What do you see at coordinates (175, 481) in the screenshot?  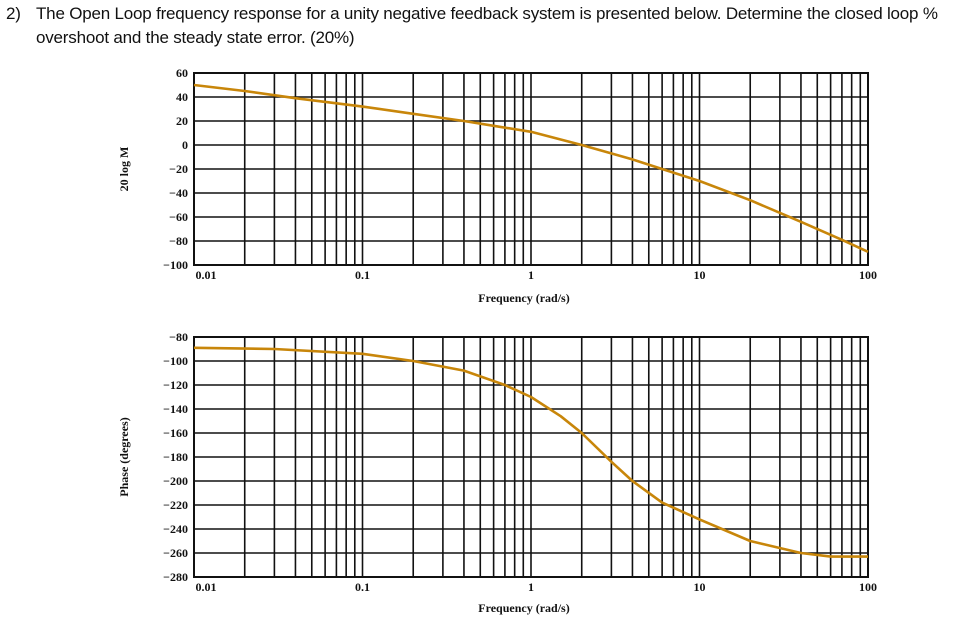 I see `y-tick-label: −200` at bounding box center [175, 481].